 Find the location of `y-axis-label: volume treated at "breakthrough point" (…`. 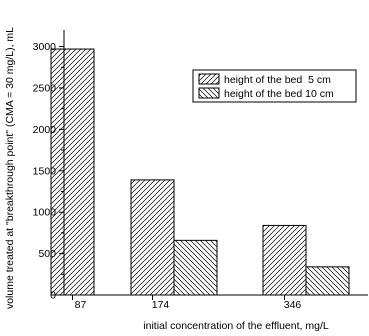

y-axis-label: volume treated at "breakthrough point" (… is located at coordinates (10, 168).